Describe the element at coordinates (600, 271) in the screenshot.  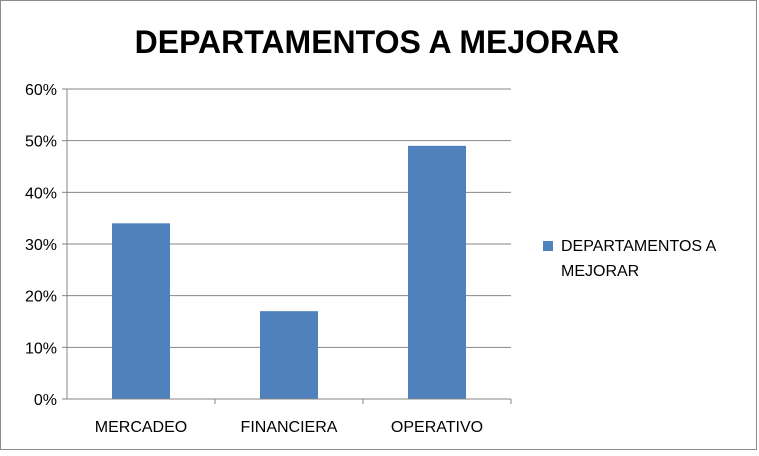
I see `legend-label-line-2: MEJORAR` at that location.